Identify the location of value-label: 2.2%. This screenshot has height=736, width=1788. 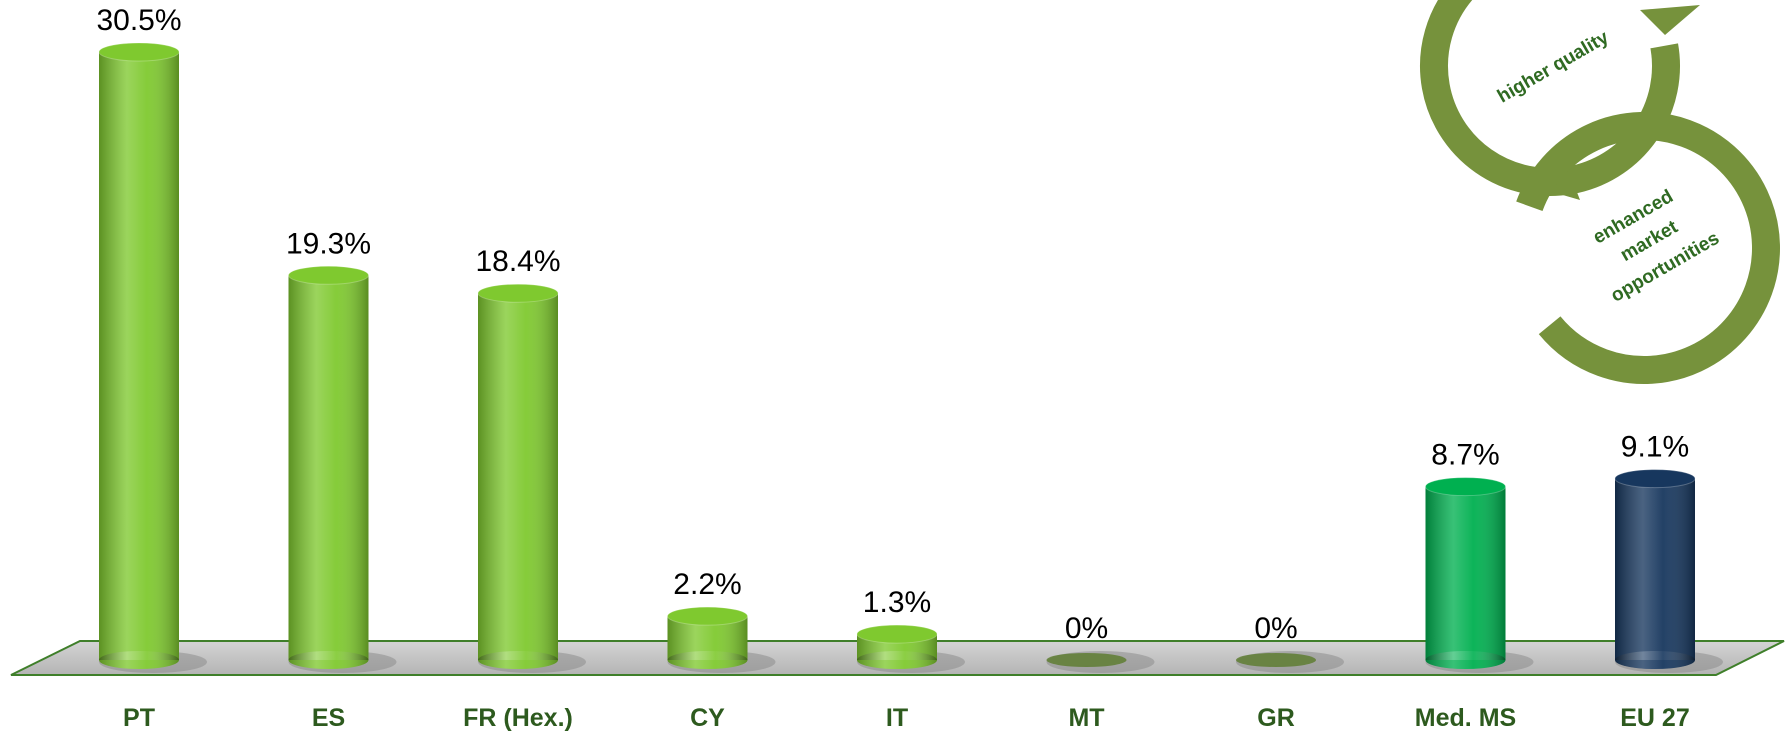
(707, 584).